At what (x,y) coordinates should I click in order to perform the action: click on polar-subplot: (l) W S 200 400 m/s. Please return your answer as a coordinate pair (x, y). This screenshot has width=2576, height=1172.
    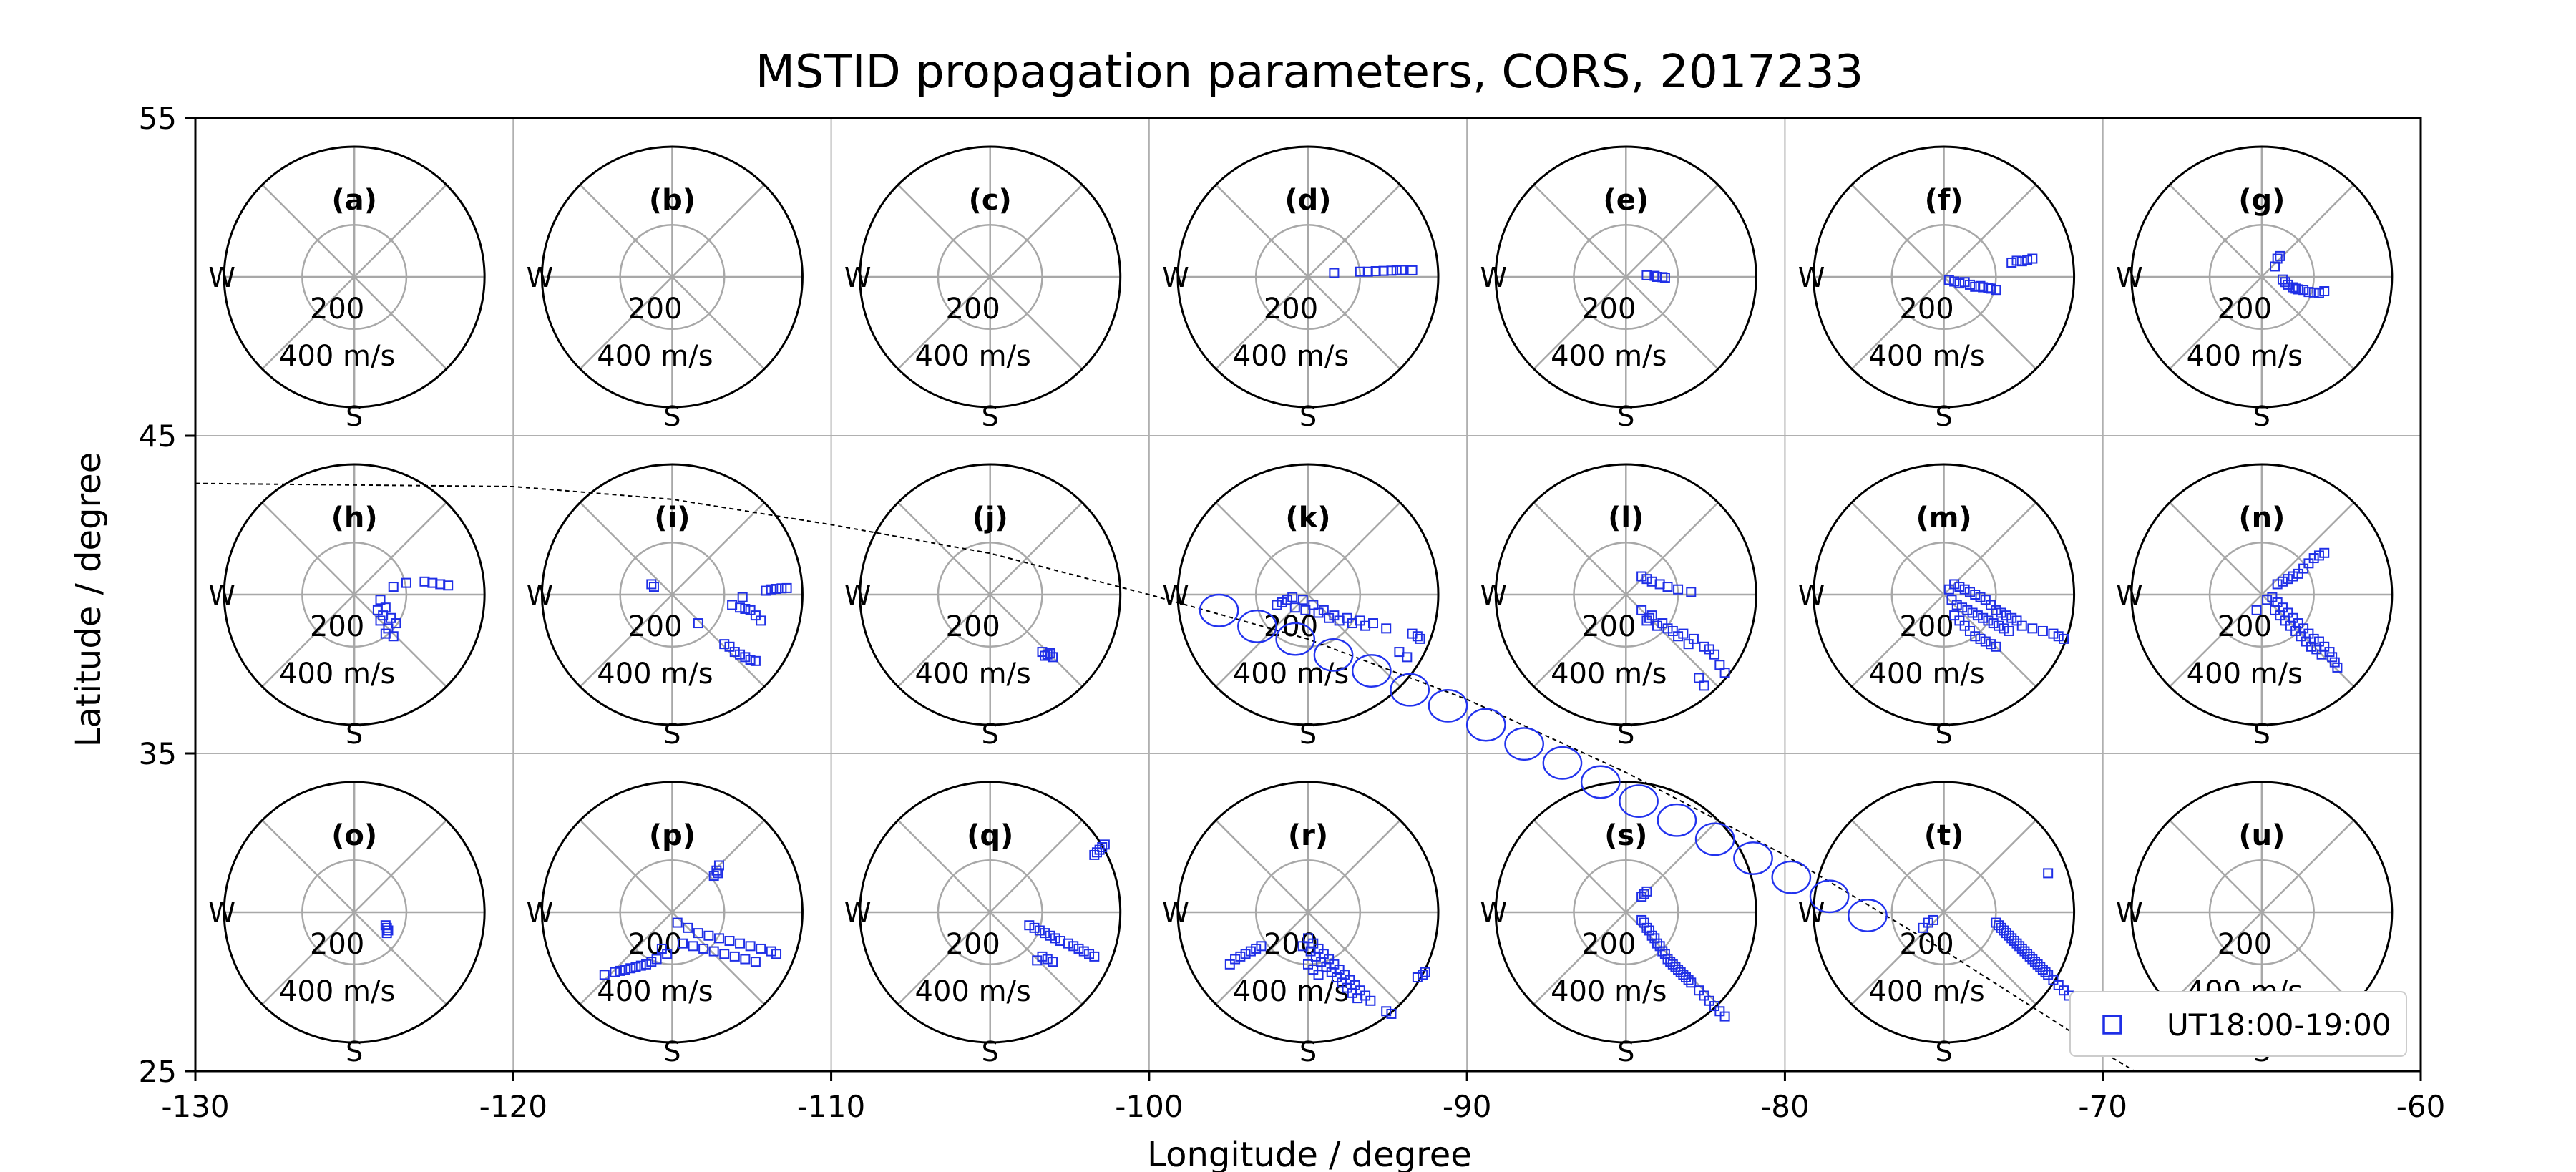
    Looking at the image, I should click on (1618, 606).